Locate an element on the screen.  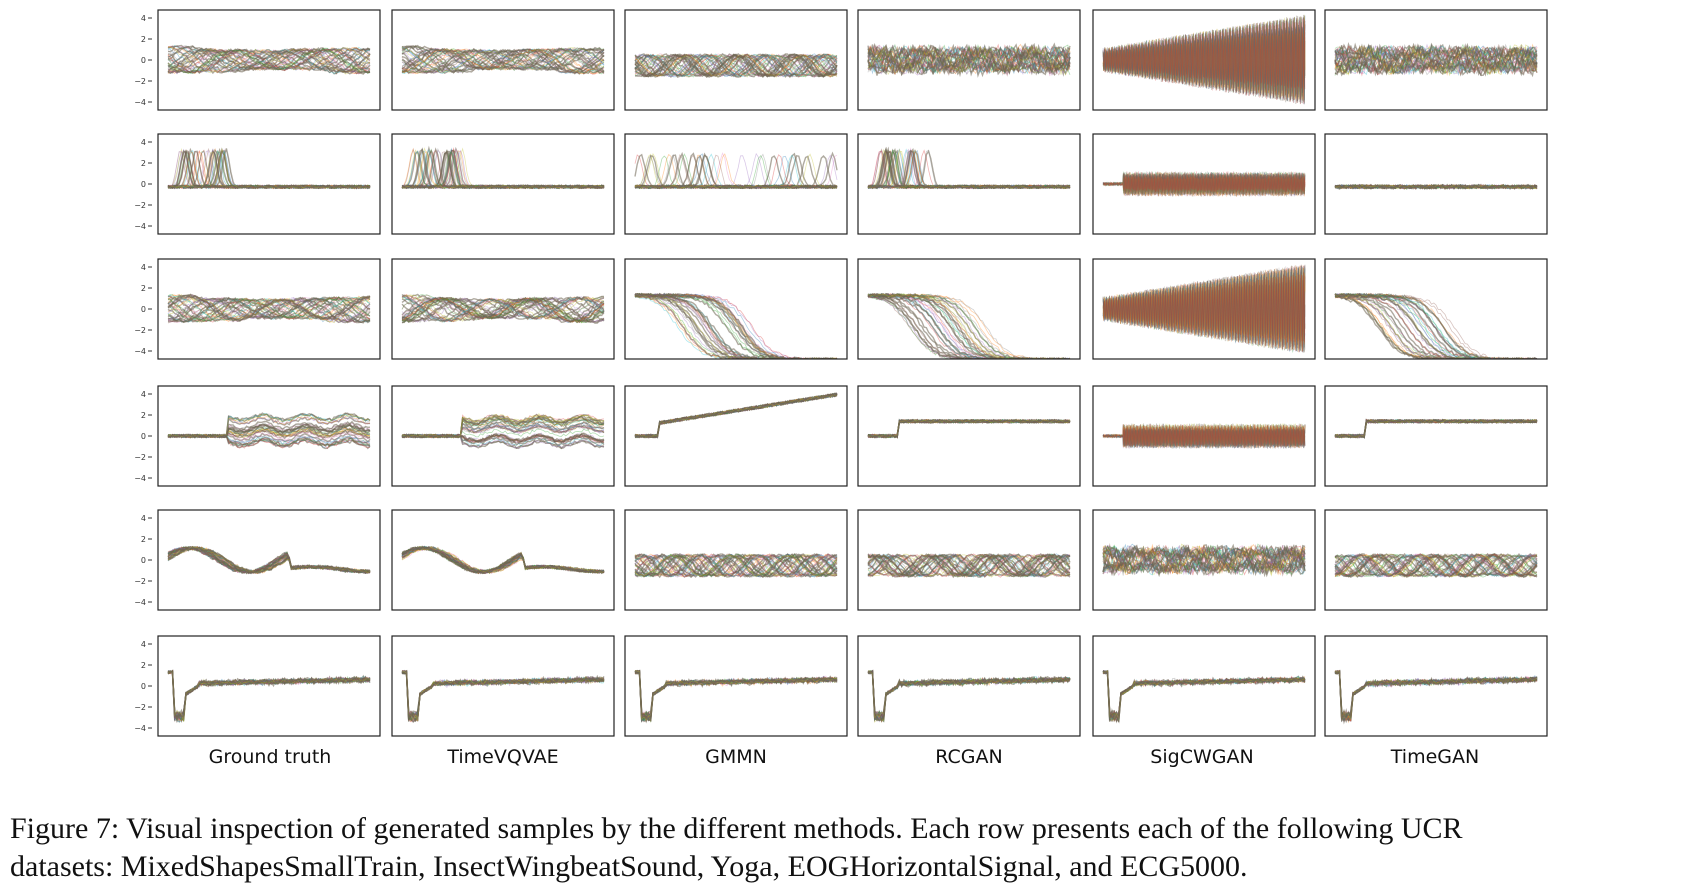
panel-r6-c5 is located at coordinates (1204, 686).